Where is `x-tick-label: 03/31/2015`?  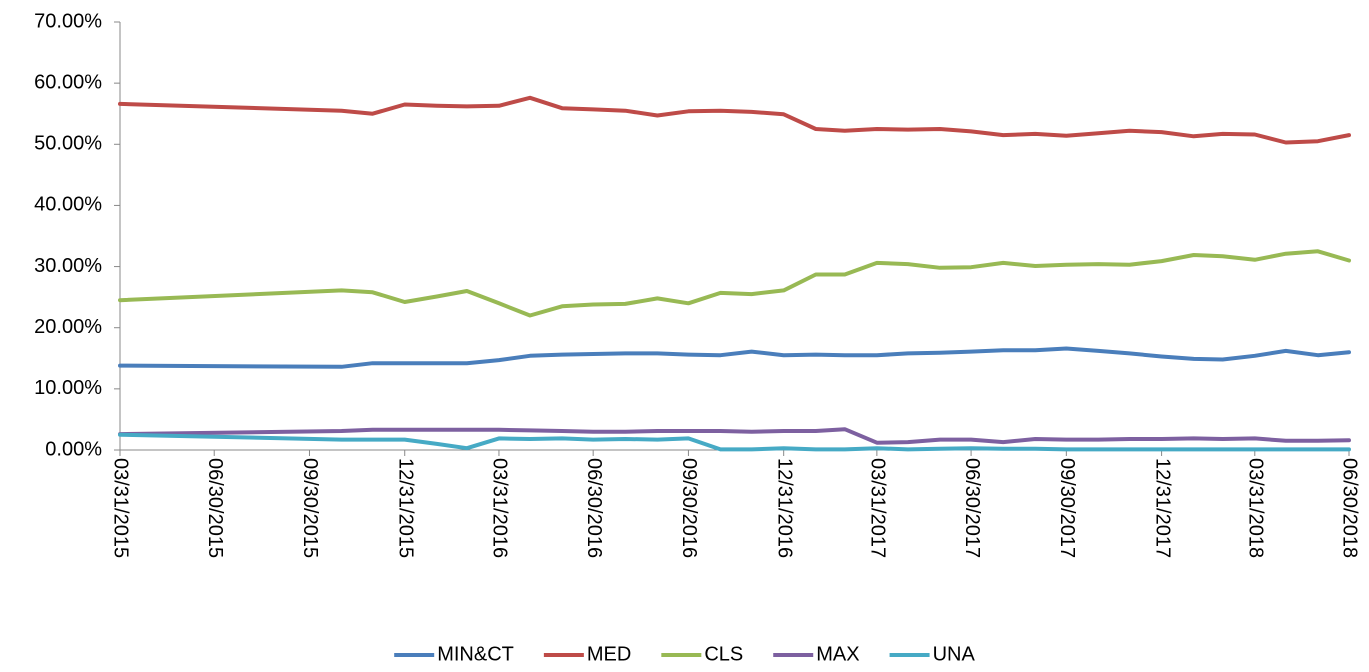
x-tick-label: 03/31/2015 is located at coordinates (121, 508).